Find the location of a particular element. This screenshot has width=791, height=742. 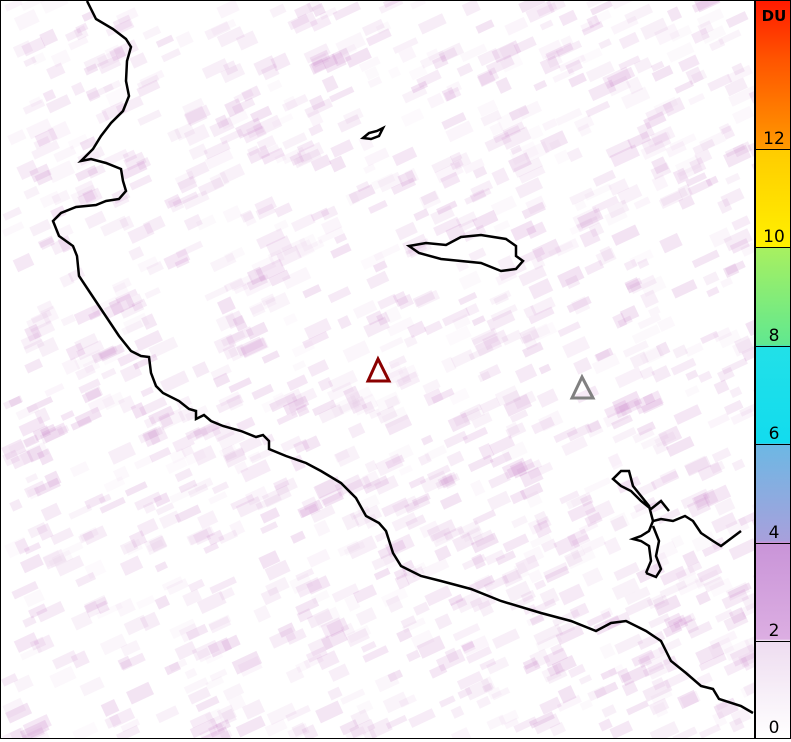

colorbar-tick-label: 12 is located at coordinates (773, 139).